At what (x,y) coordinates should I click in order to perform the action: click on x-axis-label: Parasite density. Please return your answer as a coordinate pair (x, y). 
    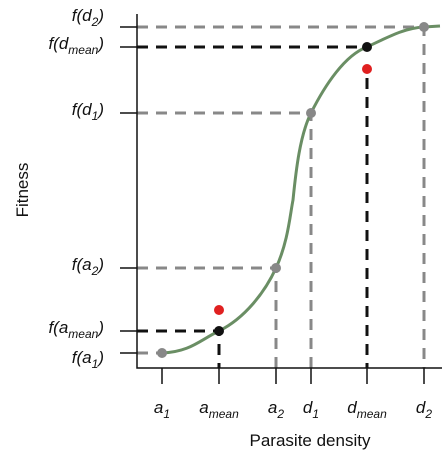
    Looking at the image, I should click on (310, 440).